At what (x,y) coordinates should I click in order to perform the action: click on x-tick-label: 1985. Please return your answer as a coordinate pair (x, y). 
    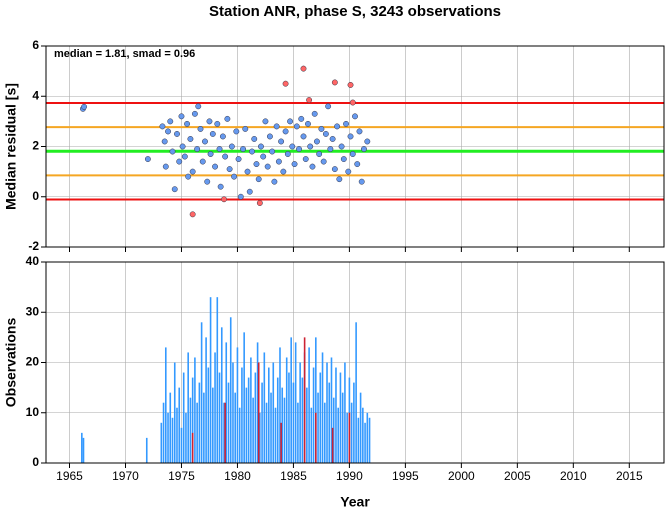
    Looking at the image, I should click on (293, 476).